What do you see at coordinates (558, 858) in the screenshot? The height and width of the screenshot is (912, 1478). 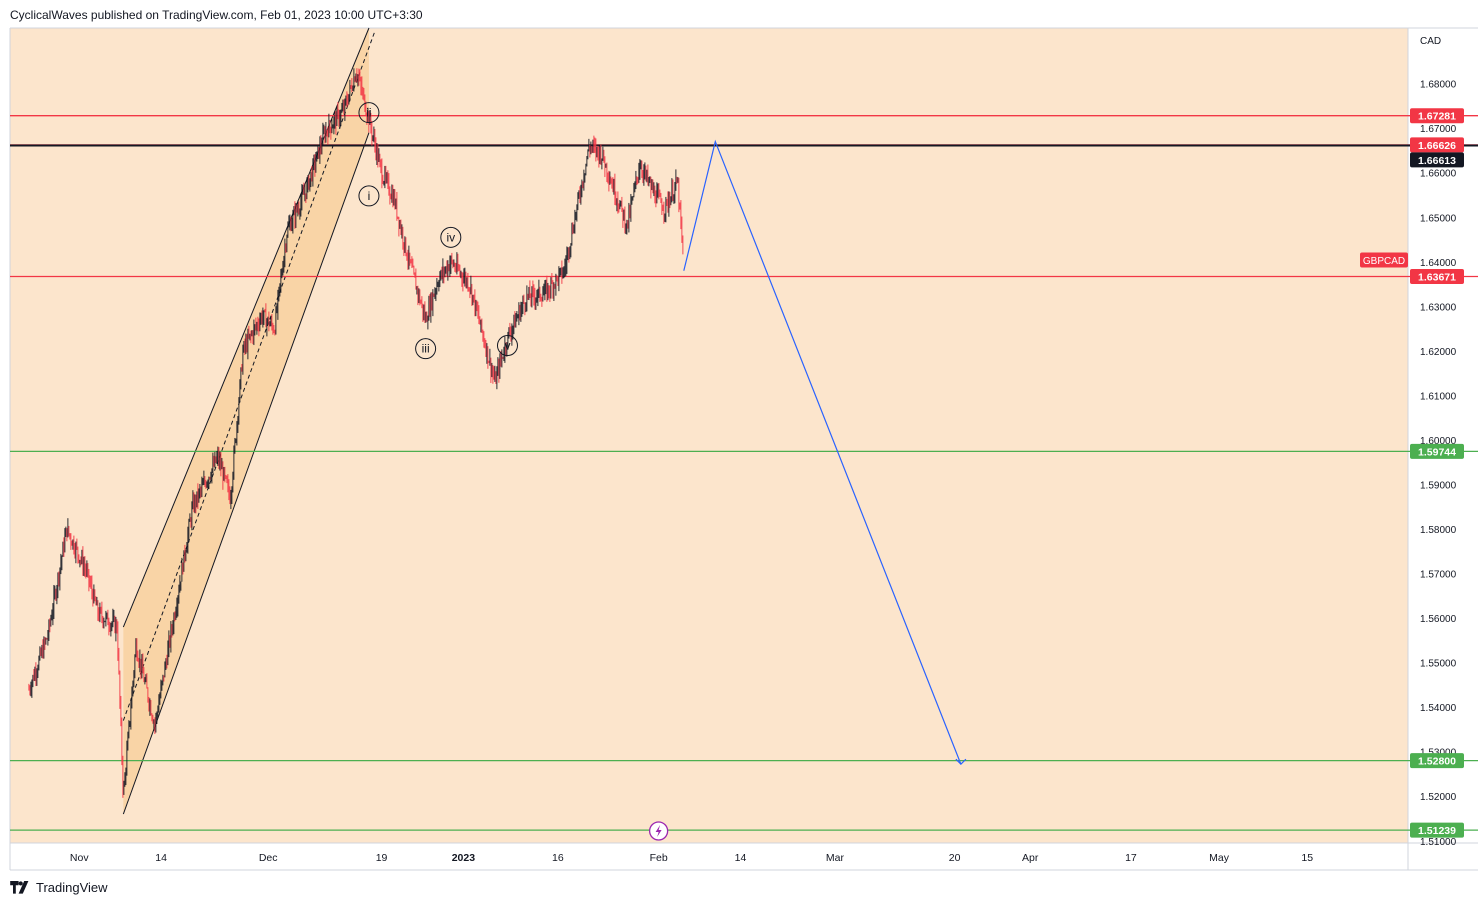 I see `time-tick-label: 16` at bounding box center [558, 858].